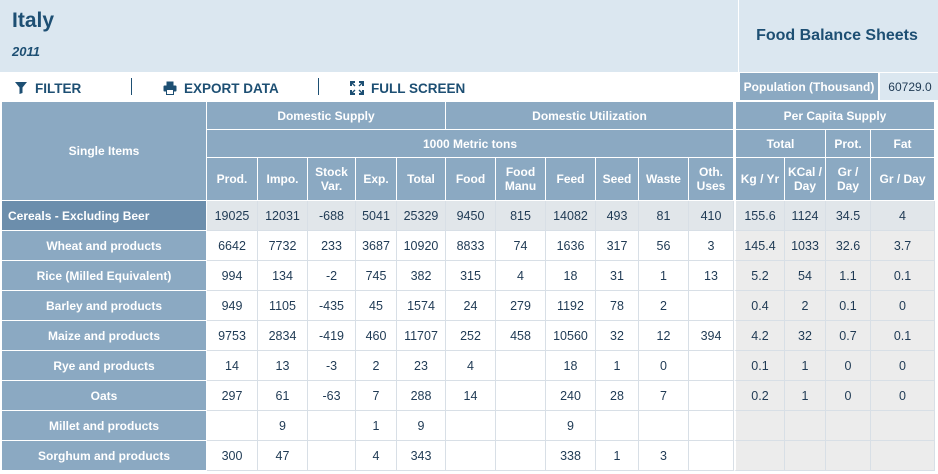 This screenshot has height=474, width=938. Describe the element at coordinates (104, 396) in the screenshot. I see `item-name-cell: Oats` at that location.